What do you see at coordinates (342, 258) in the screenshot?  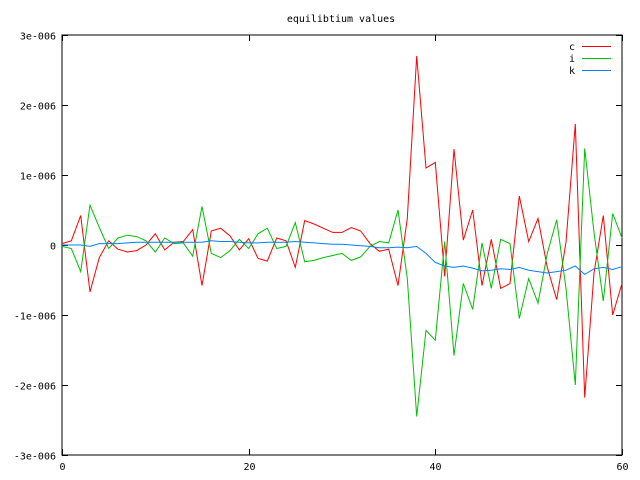 I see `series-line-k` at bounding box center [342, 258].